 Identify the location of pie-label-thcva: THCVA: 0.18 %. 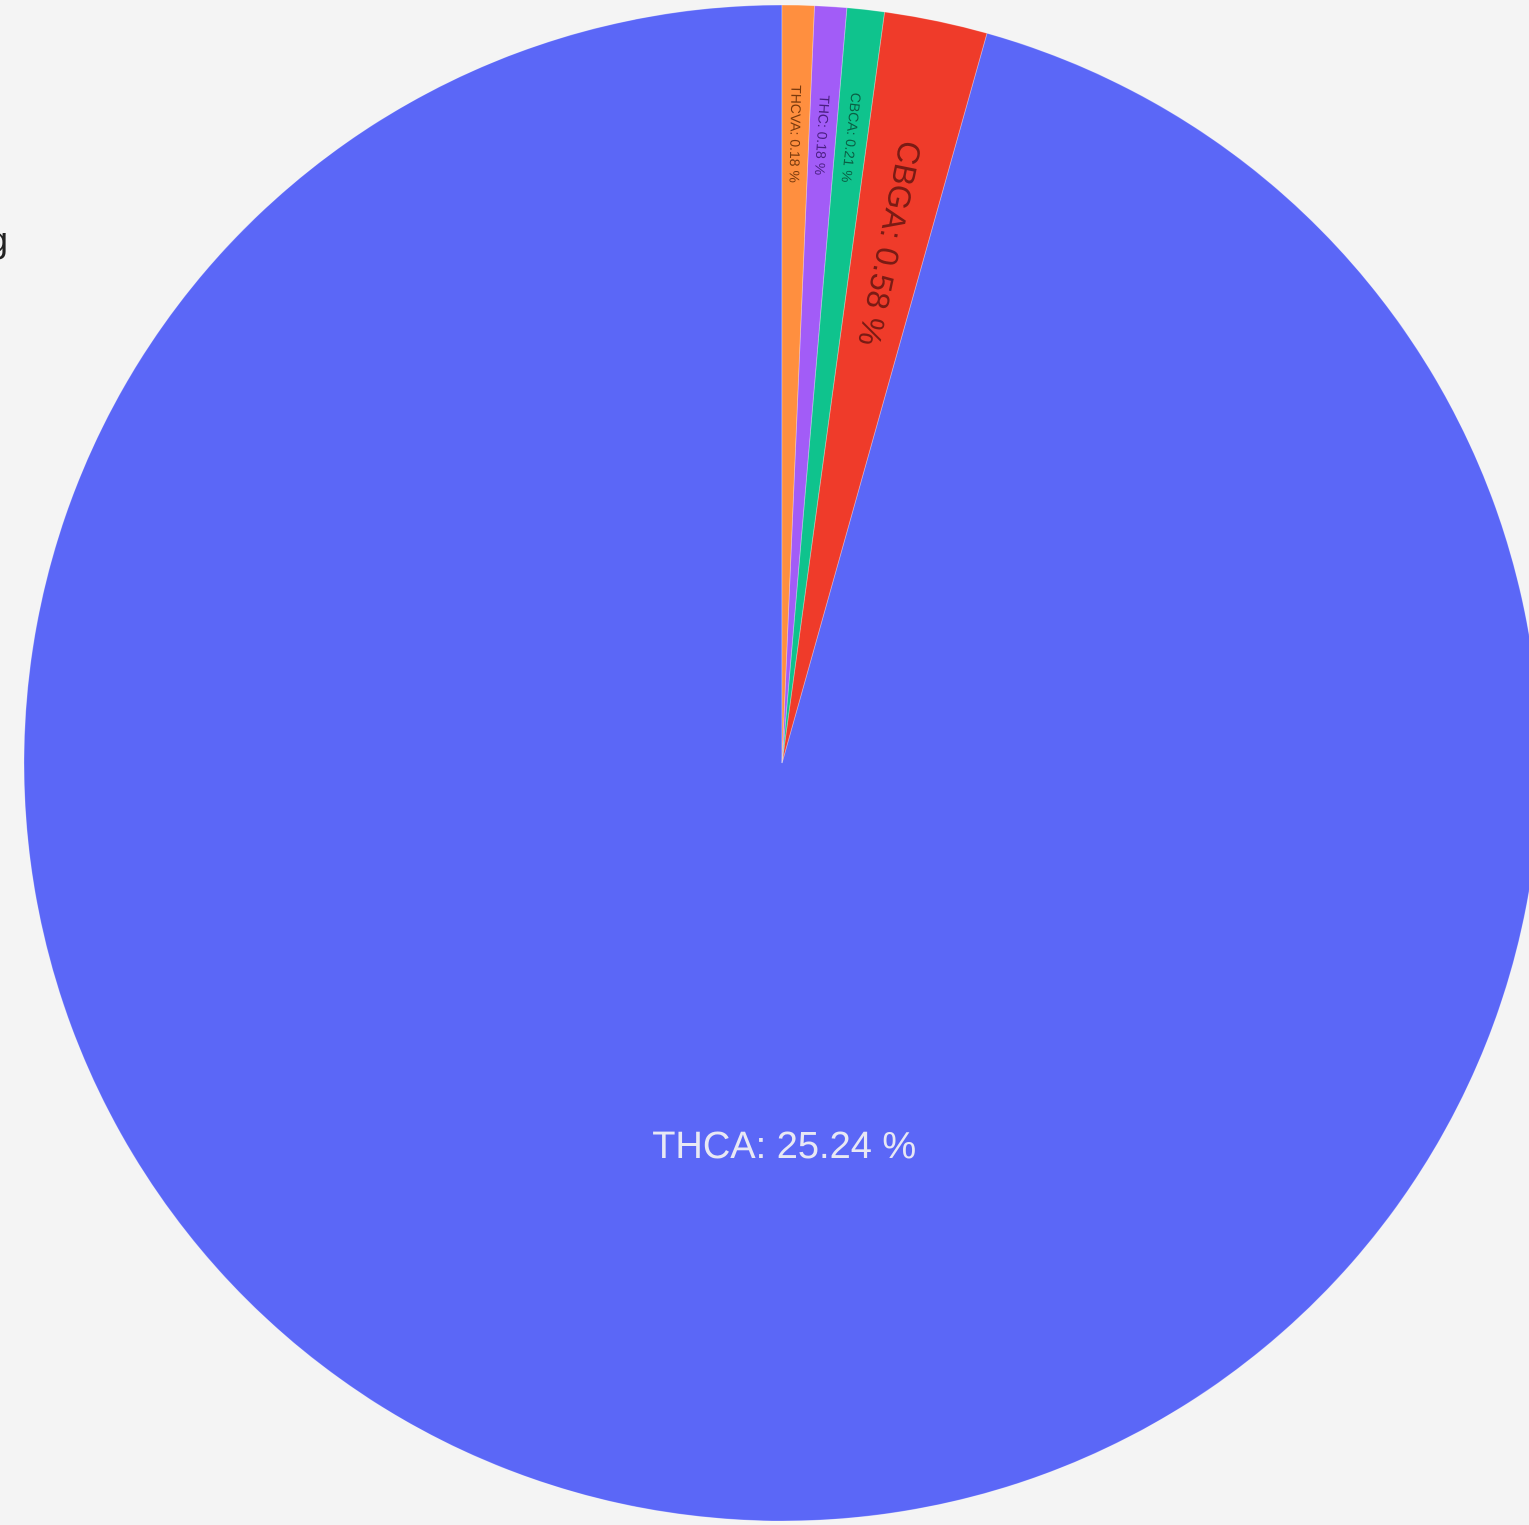
(795, 134).